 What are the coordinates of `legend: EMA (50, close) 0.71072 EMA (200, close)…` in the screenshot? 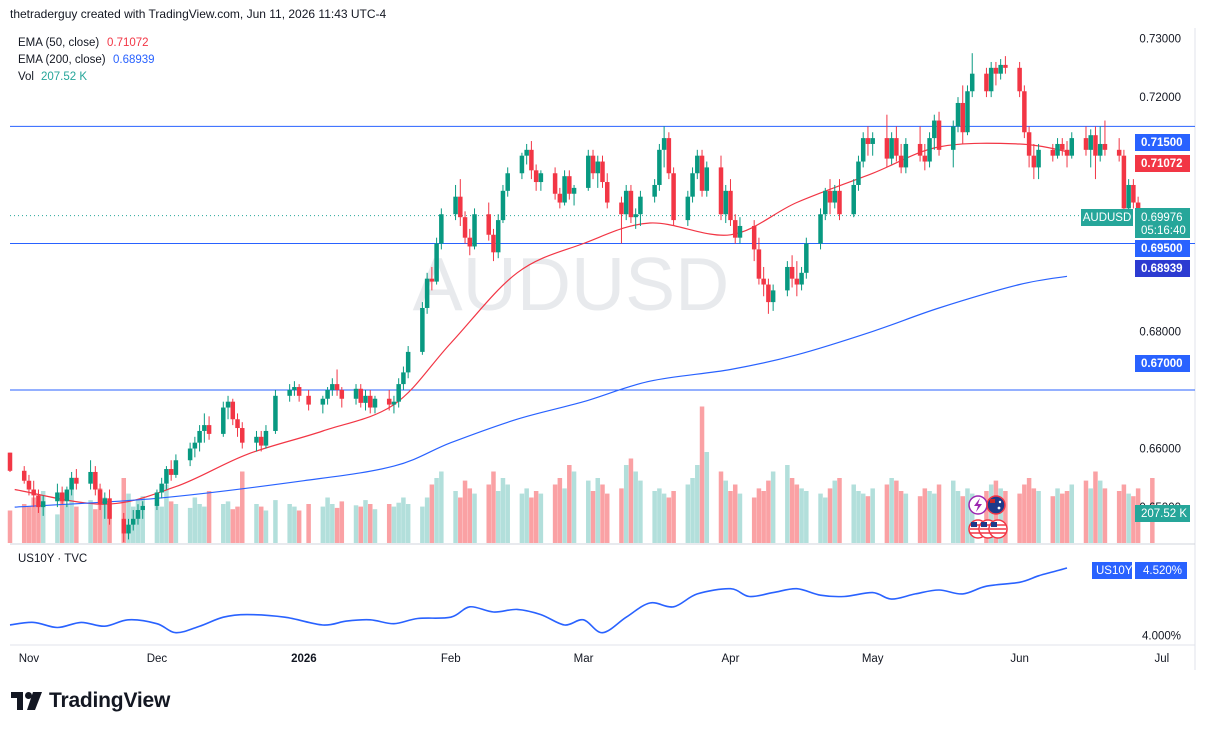 It's located at (86, 301).